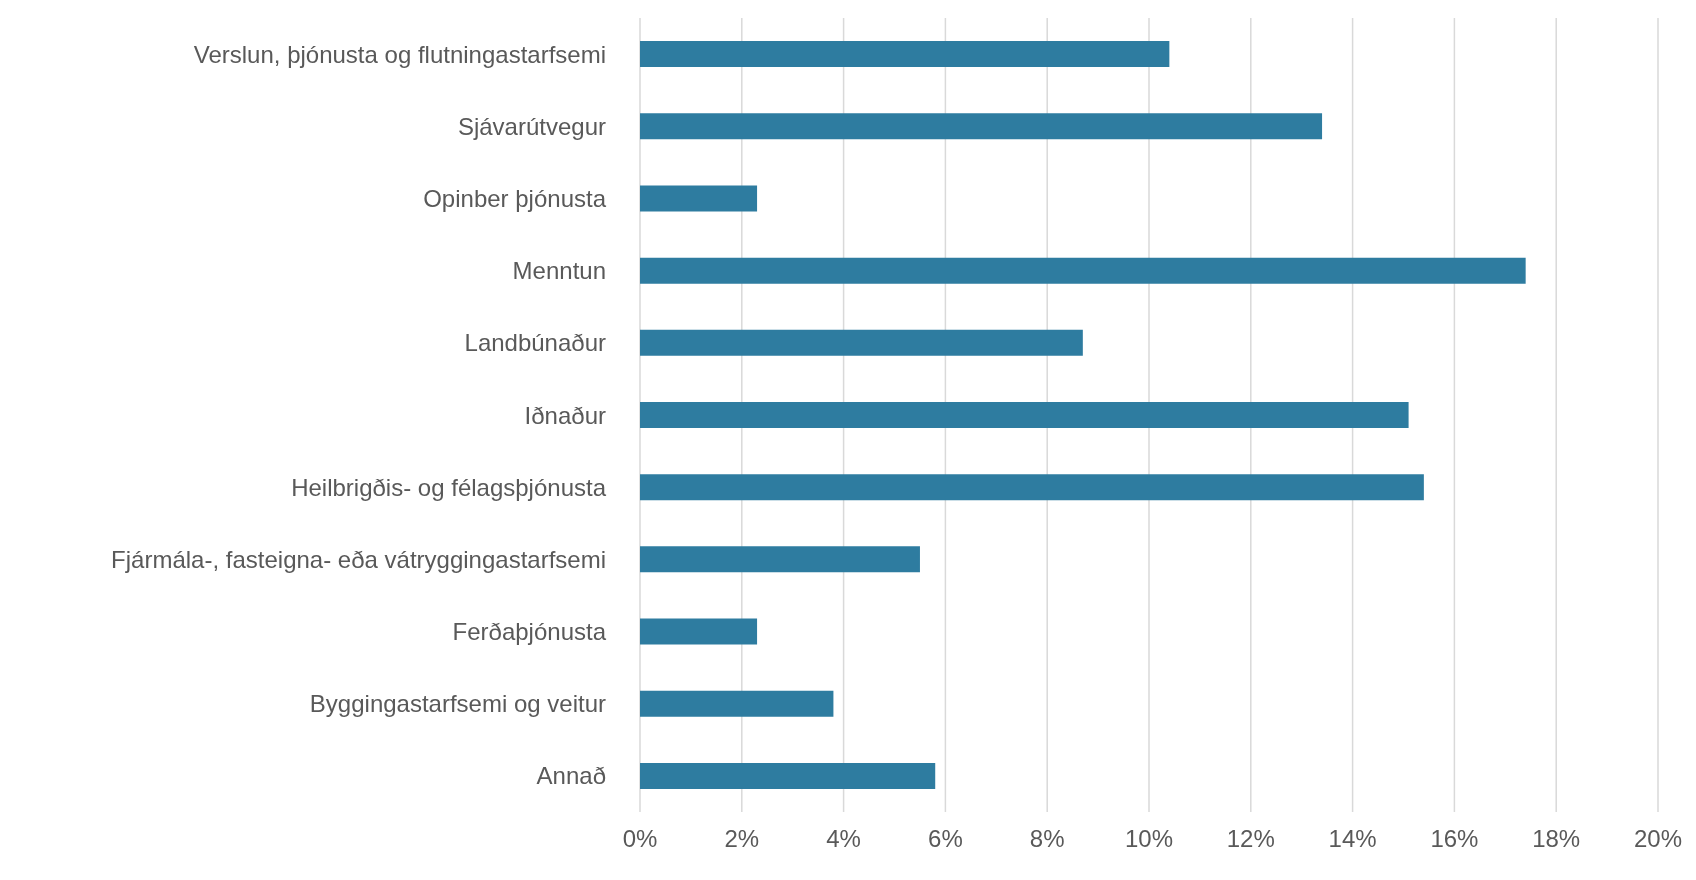 Image resolution: width=1696 pixels, height=880 pixels. Describe the element at coordinates (532, 126) in the screenshot. I see `y-tick-label: Sjávarútvegur` at that location.